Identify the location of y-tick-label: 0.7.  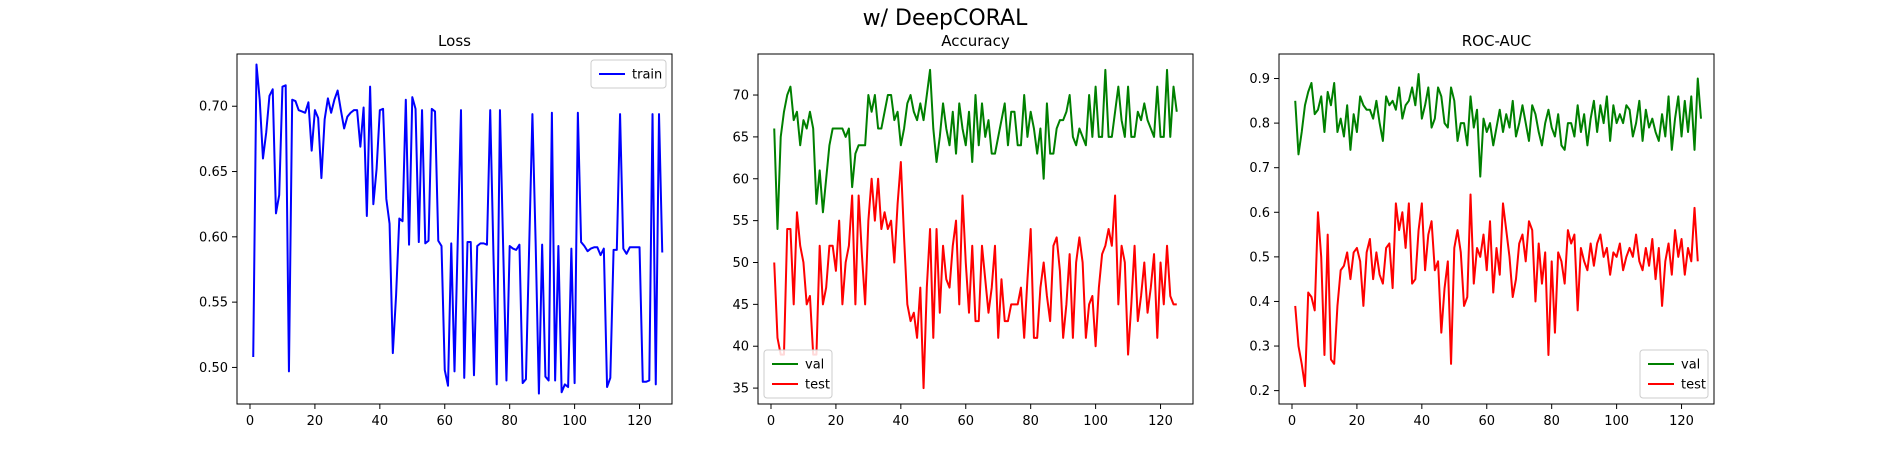
(1259, 168).